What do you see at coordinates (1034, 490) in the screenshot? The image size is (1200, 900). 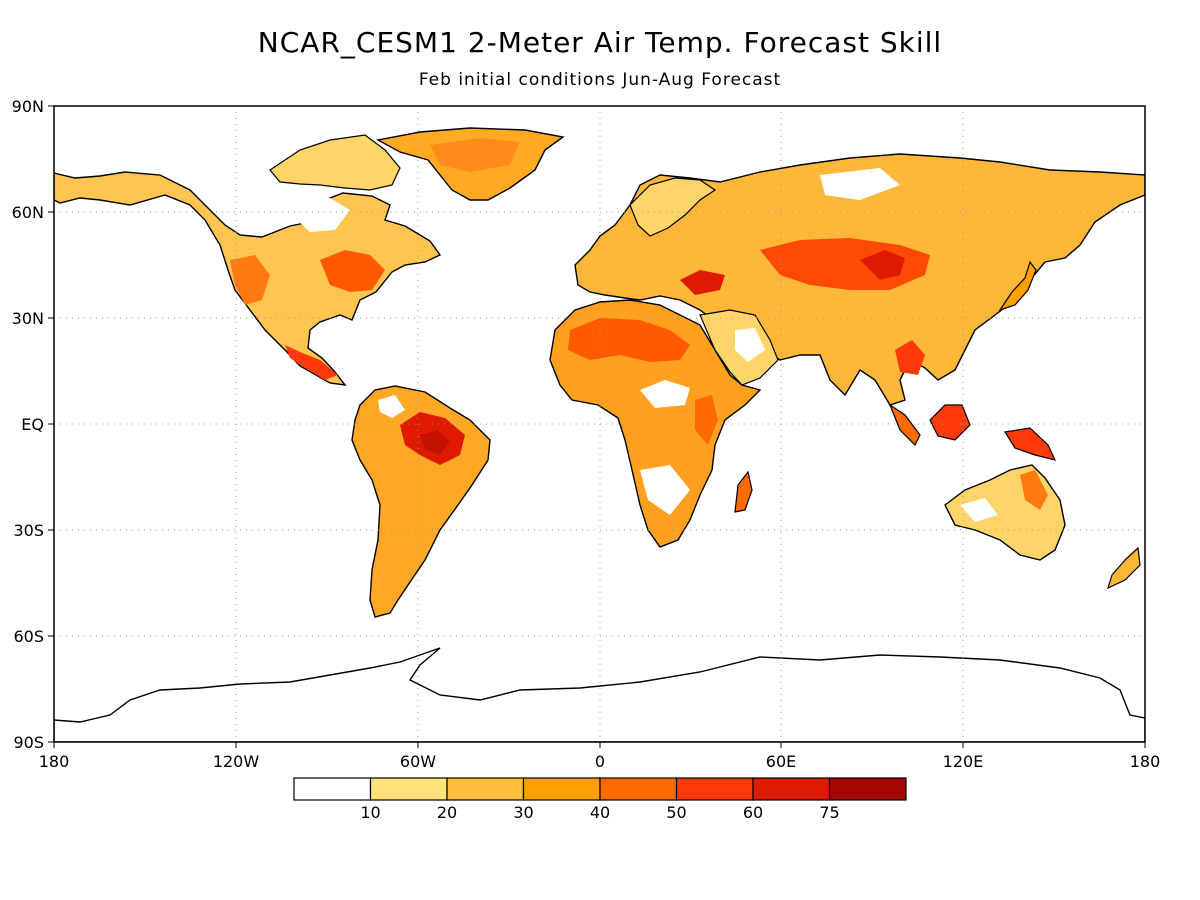 I see `skill-patch-australia-ne` at bounding box center [1034, 490].